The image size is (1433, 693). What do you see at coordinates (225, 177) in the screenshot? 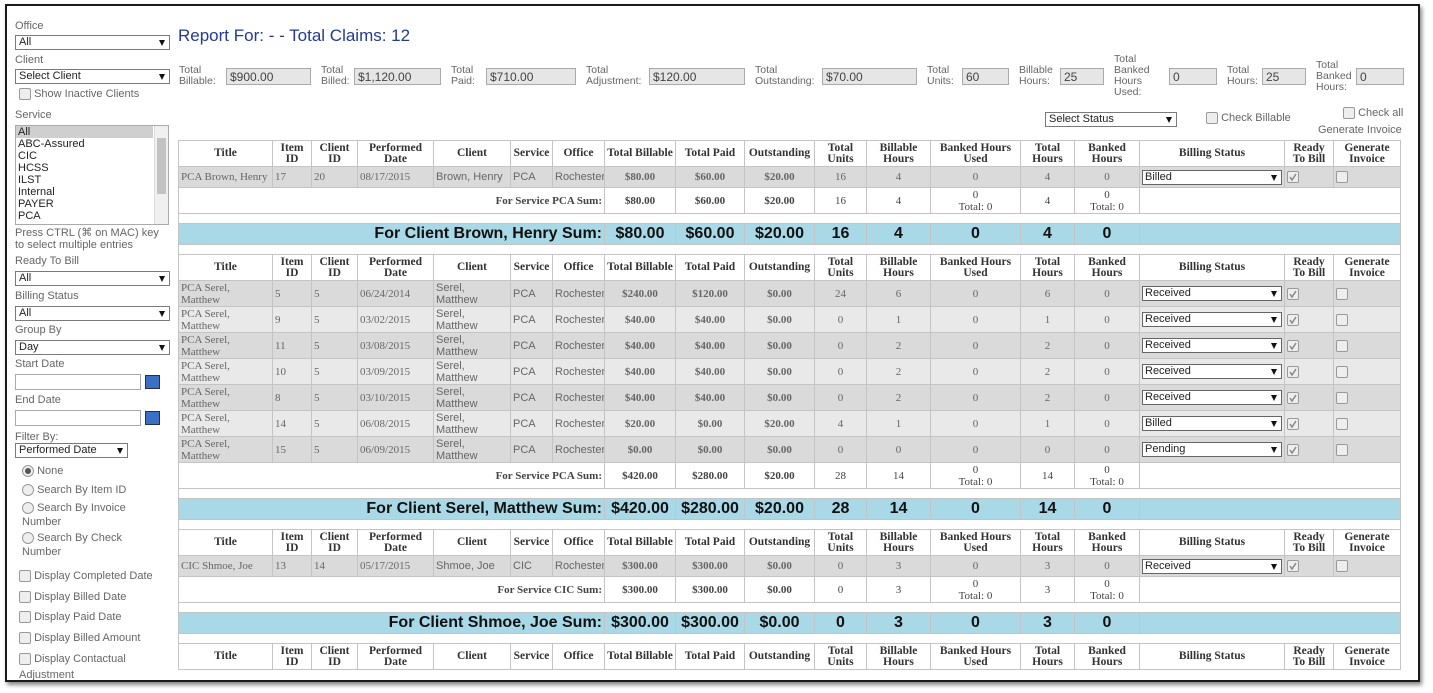
I see `claim-link: PCA Brown, Henry` at bounding box center [225, 177].